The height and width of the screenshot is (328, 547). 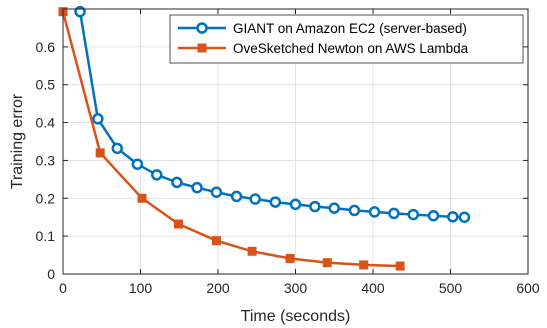 What do you see at coordinates (51, 274) in the screenshot?
I see `y-tick-label: 0` at bounding box center [51, 274].